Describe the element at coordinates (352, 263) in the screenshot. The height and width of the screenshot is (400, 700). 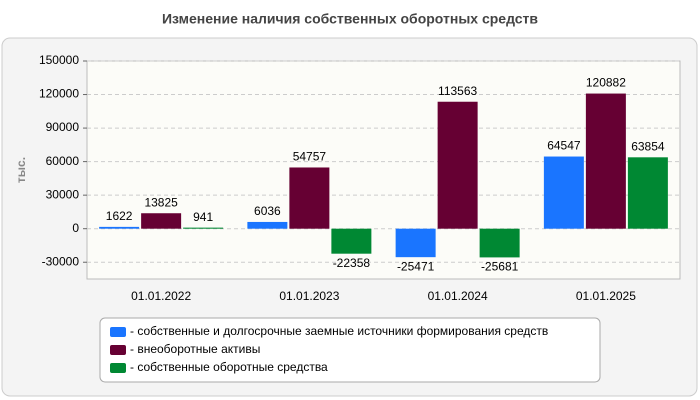
I see `value-label: -22358` at that location.